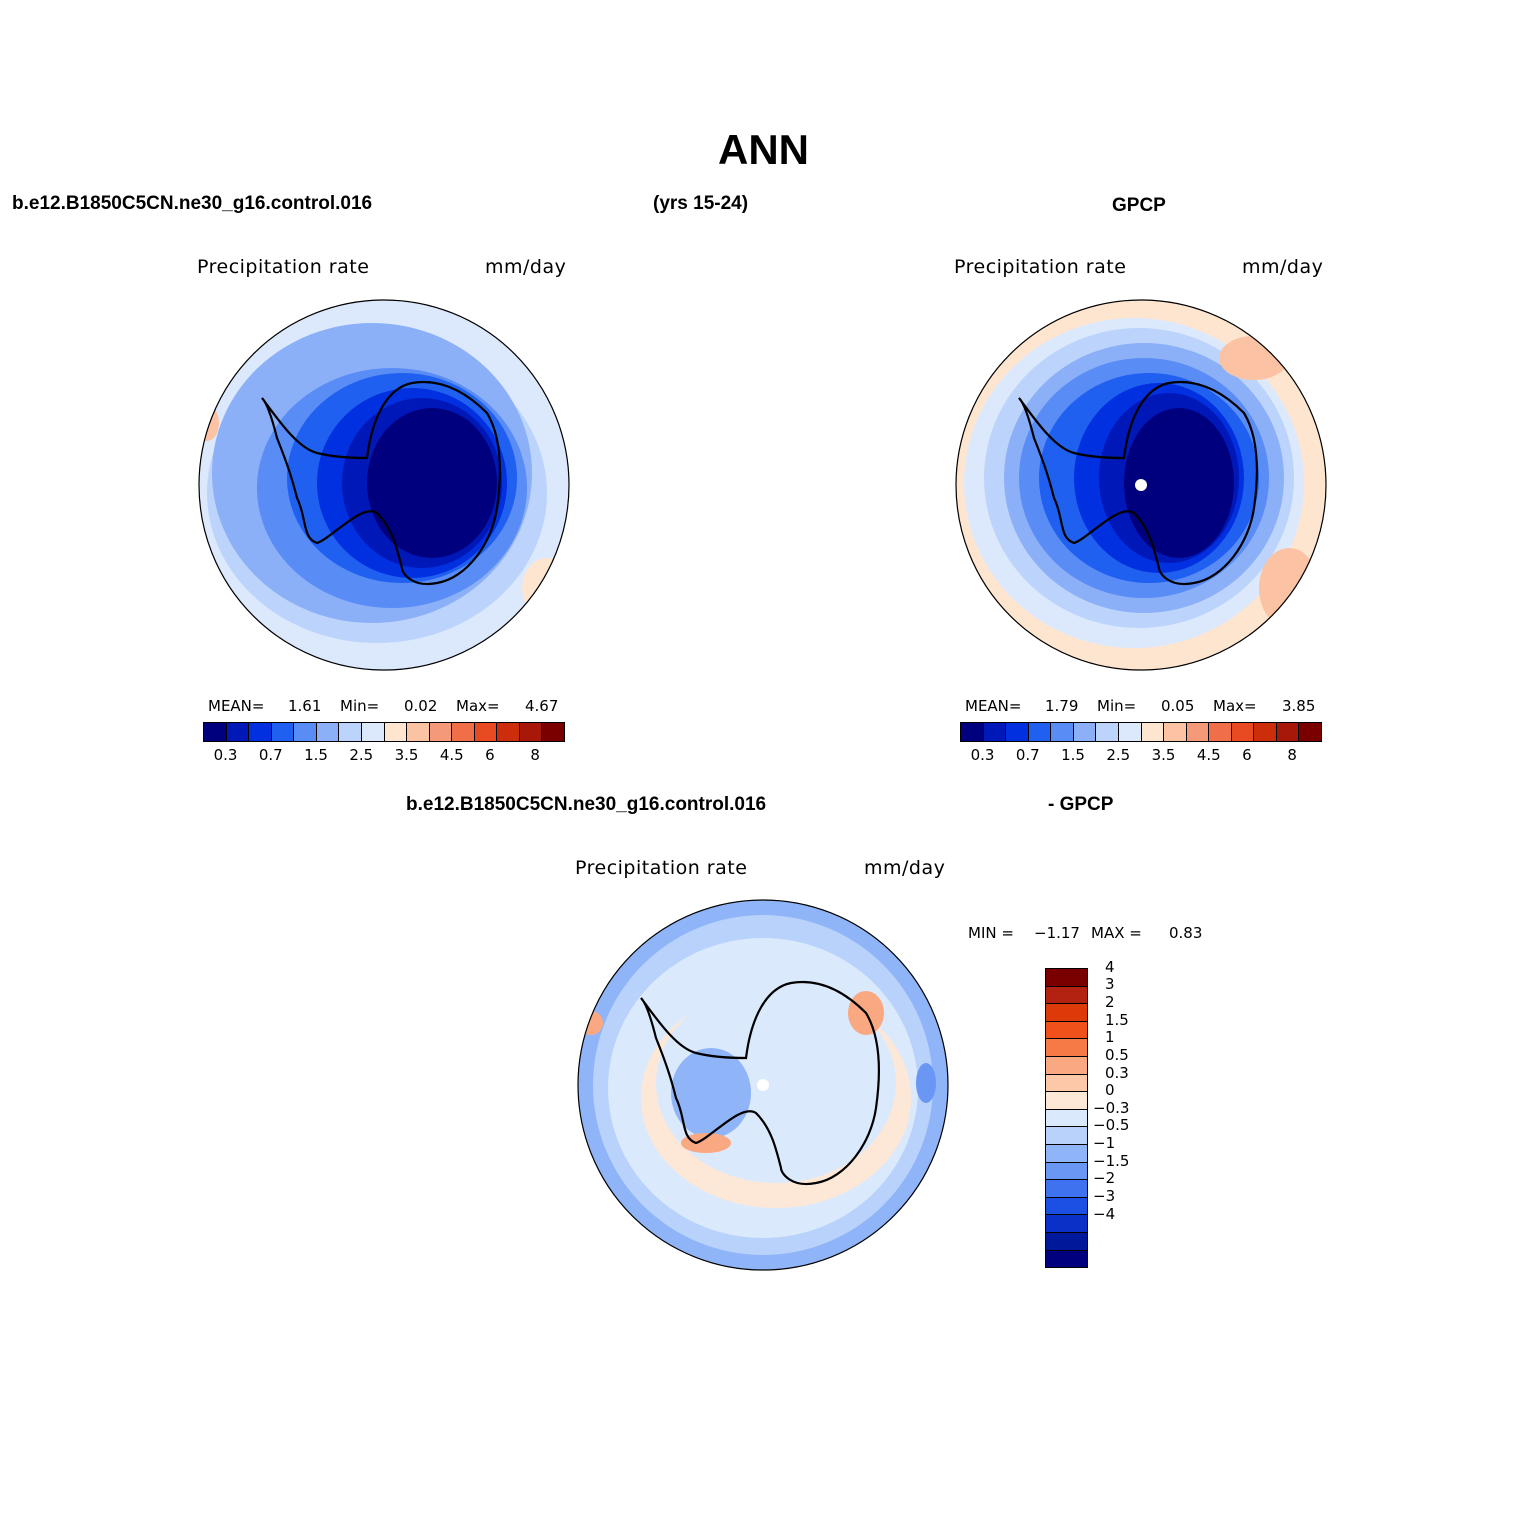 This screenshot has width=1525, height=1525. I want to click on panel1-min-value: 0.02, so click(421, 706).